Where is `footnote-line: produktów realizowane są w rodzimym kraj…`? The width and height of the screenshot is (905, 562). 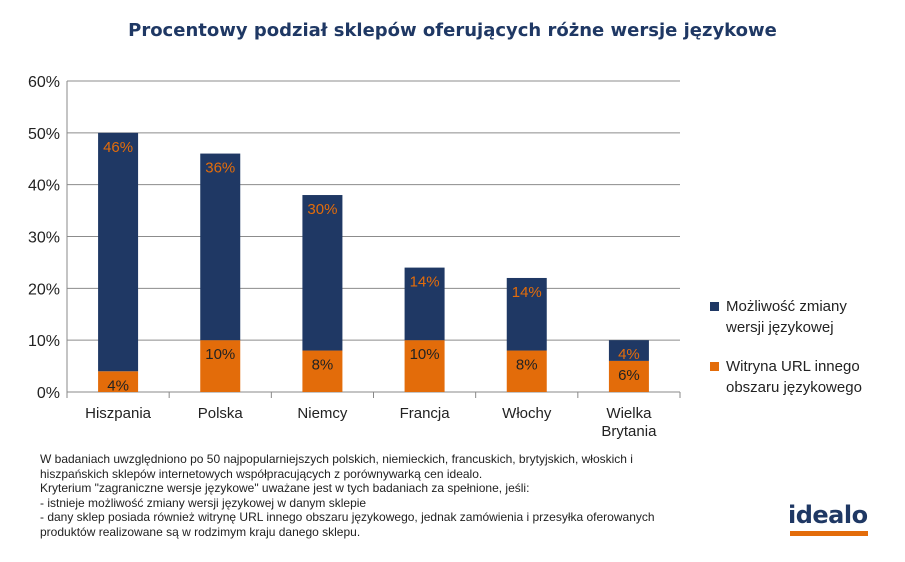 footnote-line: produktów realizowane są w rodzimym kraj… is located at coordinates (200, 531).